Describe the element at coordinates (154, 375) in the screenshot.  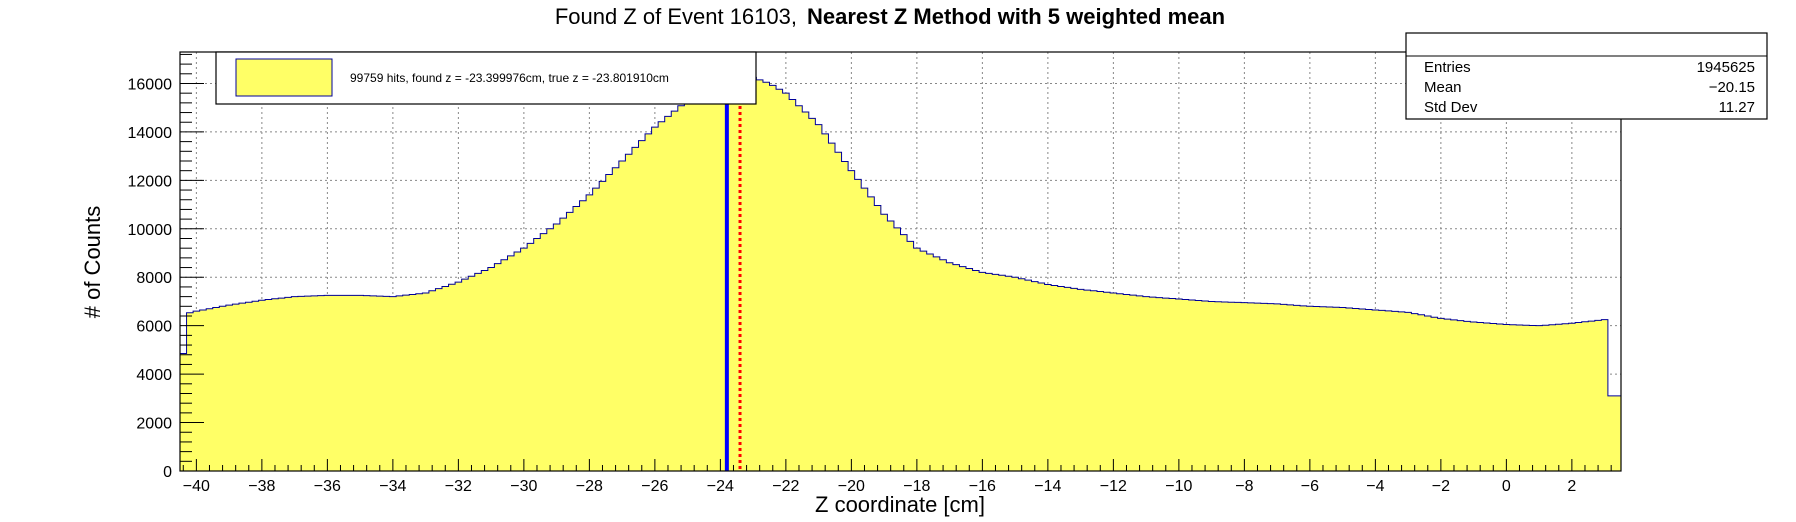
I see `y-tick-label: 4000` at that location.